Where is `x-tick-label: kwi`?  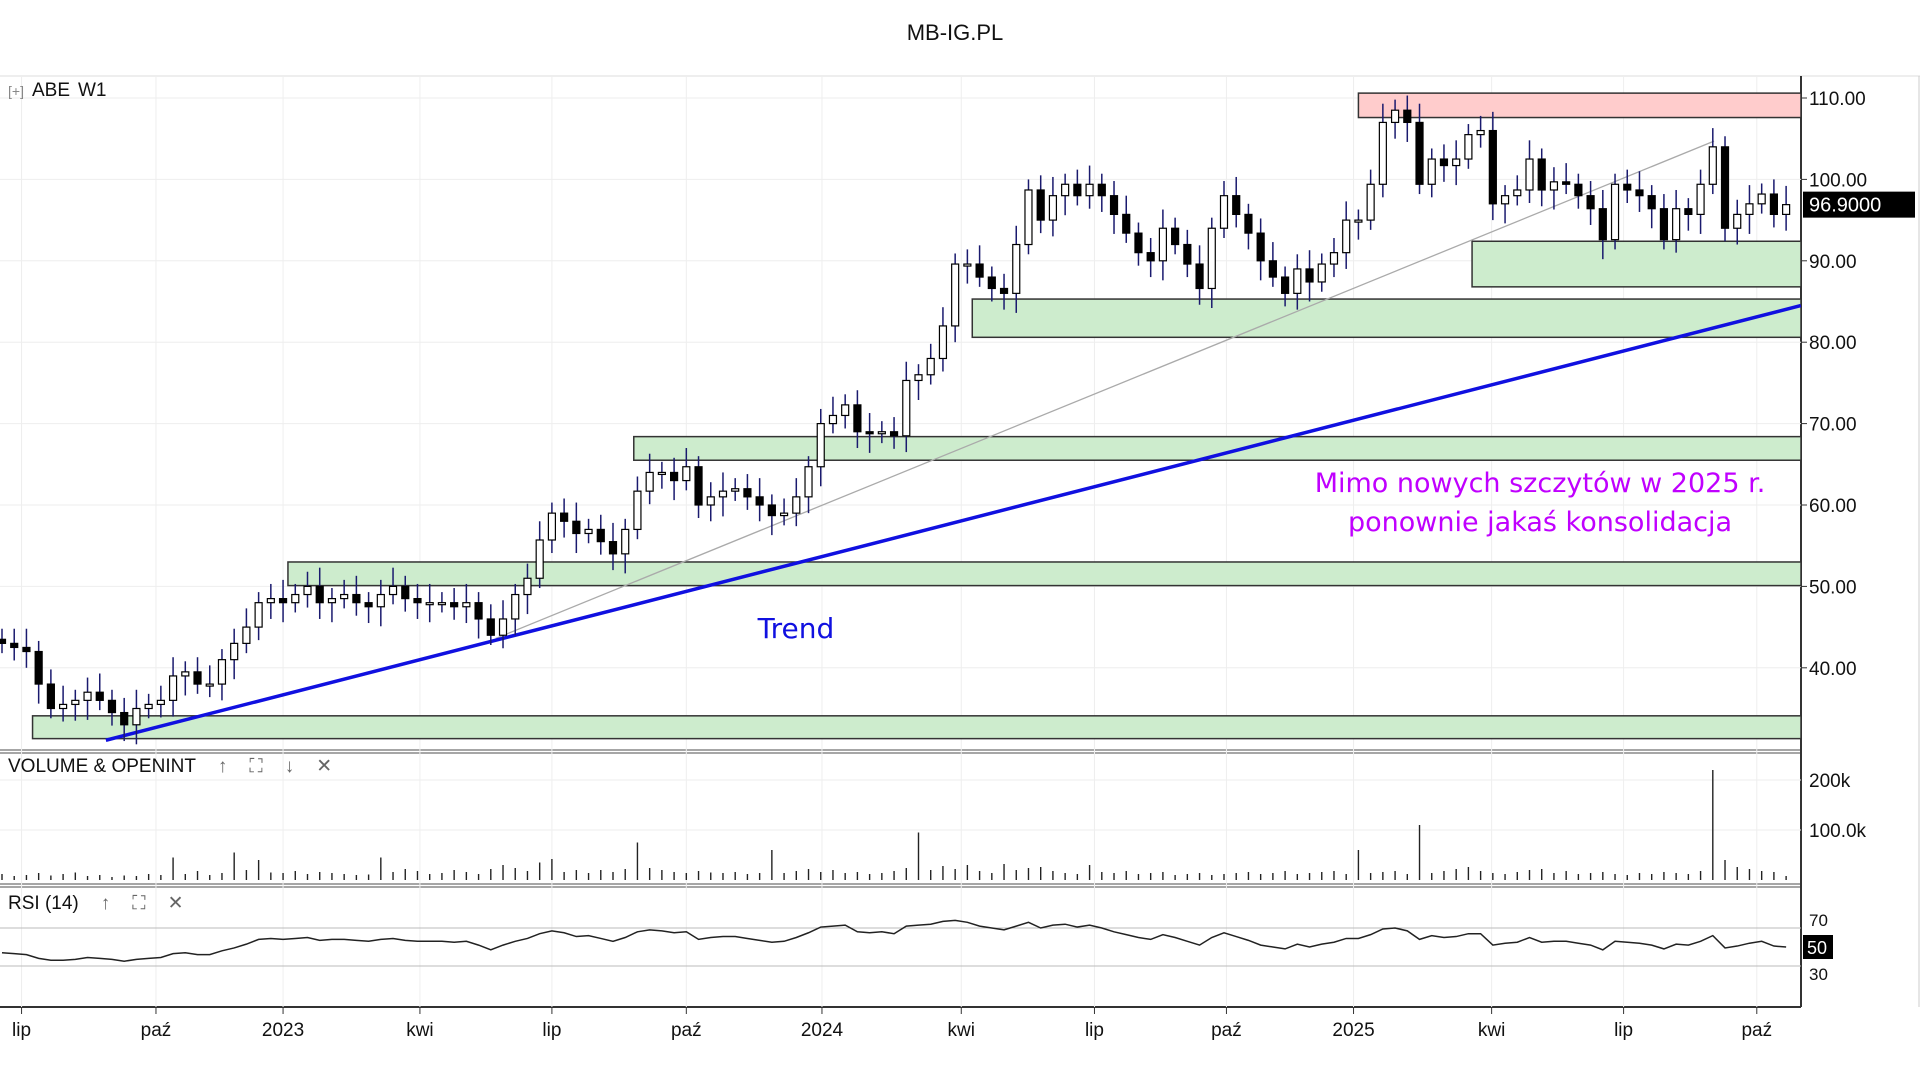
x-tick-label: kwi is located at coordinates (419, 1030).